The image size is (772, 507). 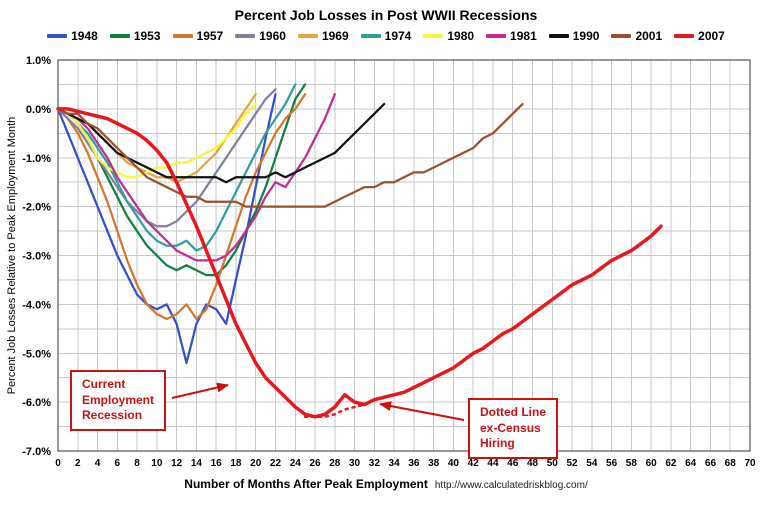 I want to click on legend-item-1969: 1969, so click(x=323, y=36).